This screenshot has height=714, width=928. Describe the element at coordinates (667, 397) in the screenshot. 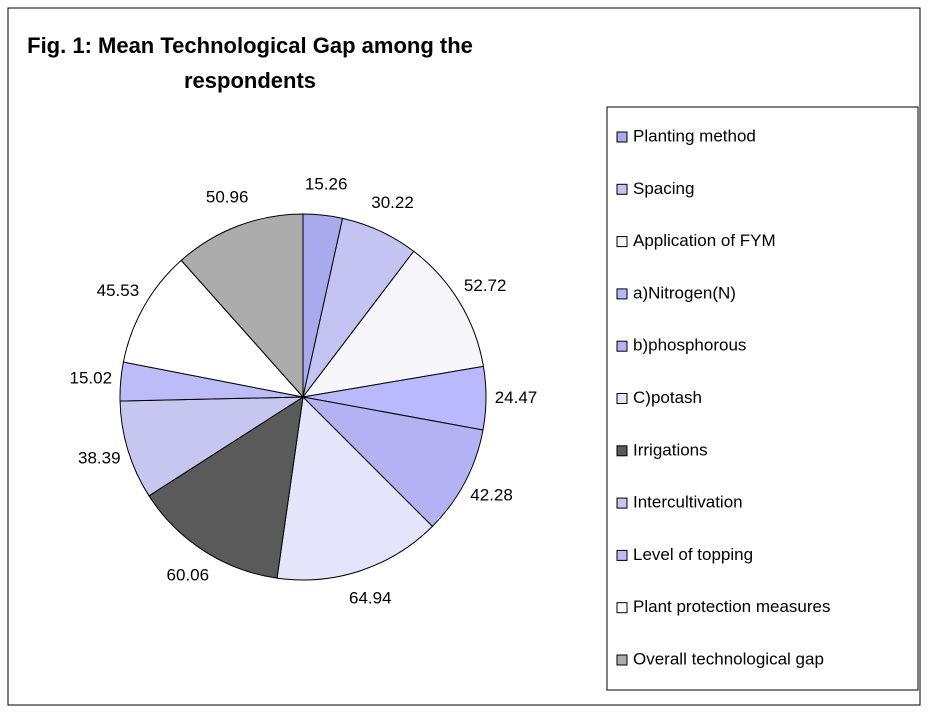

I see `legend-label: C)potash` at that location.